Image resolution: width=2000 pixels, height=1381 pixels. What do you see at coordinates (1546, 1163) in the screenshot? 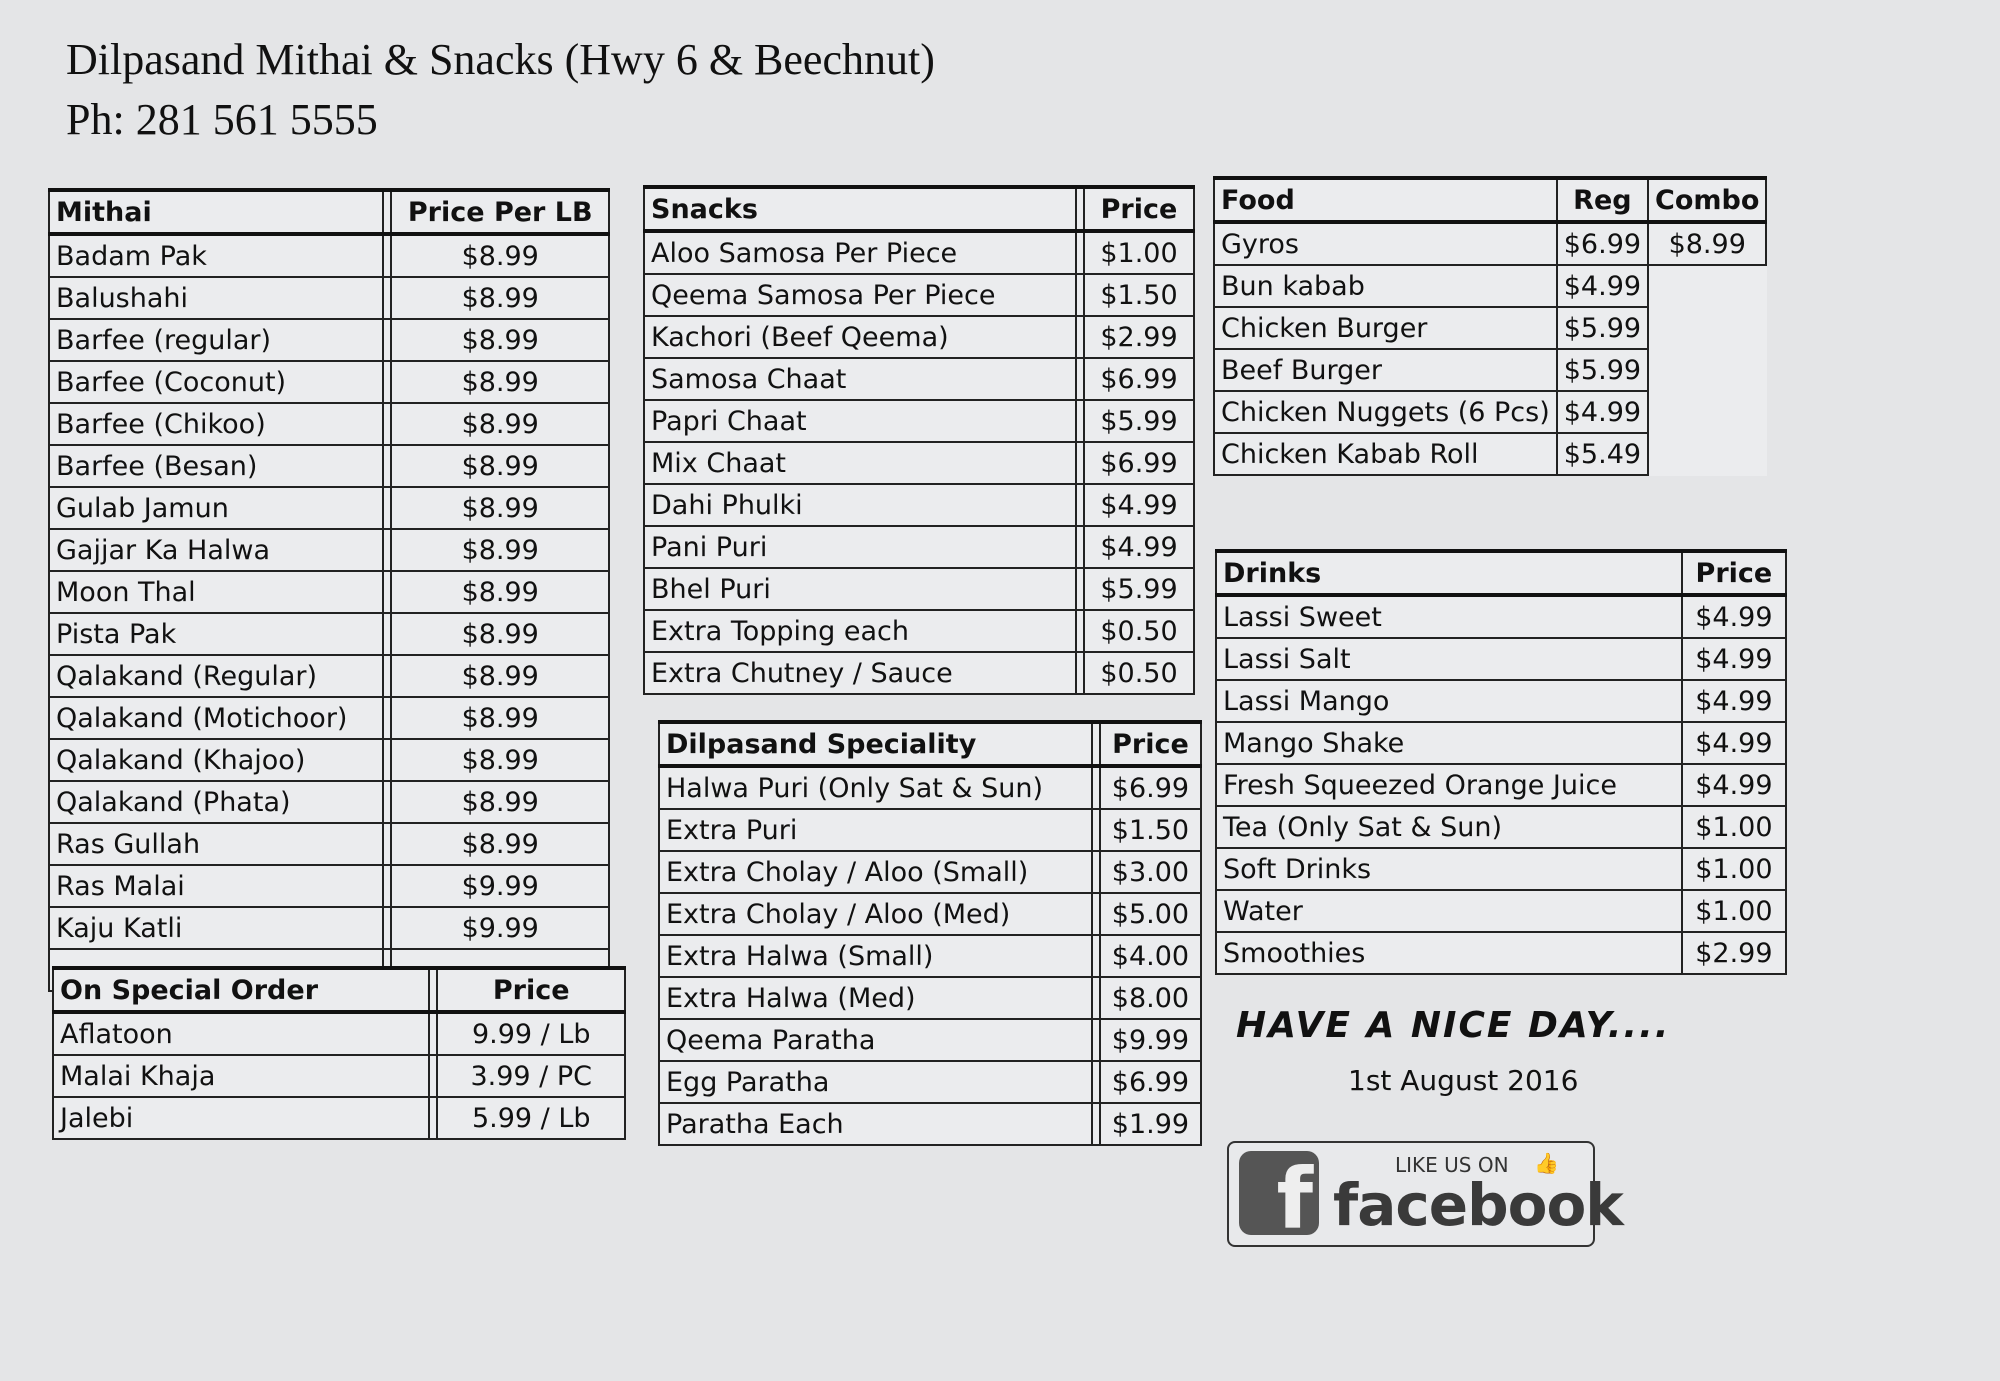
I see `thumbs-up-icon: 👍` at bounding box center [1546, 1163].